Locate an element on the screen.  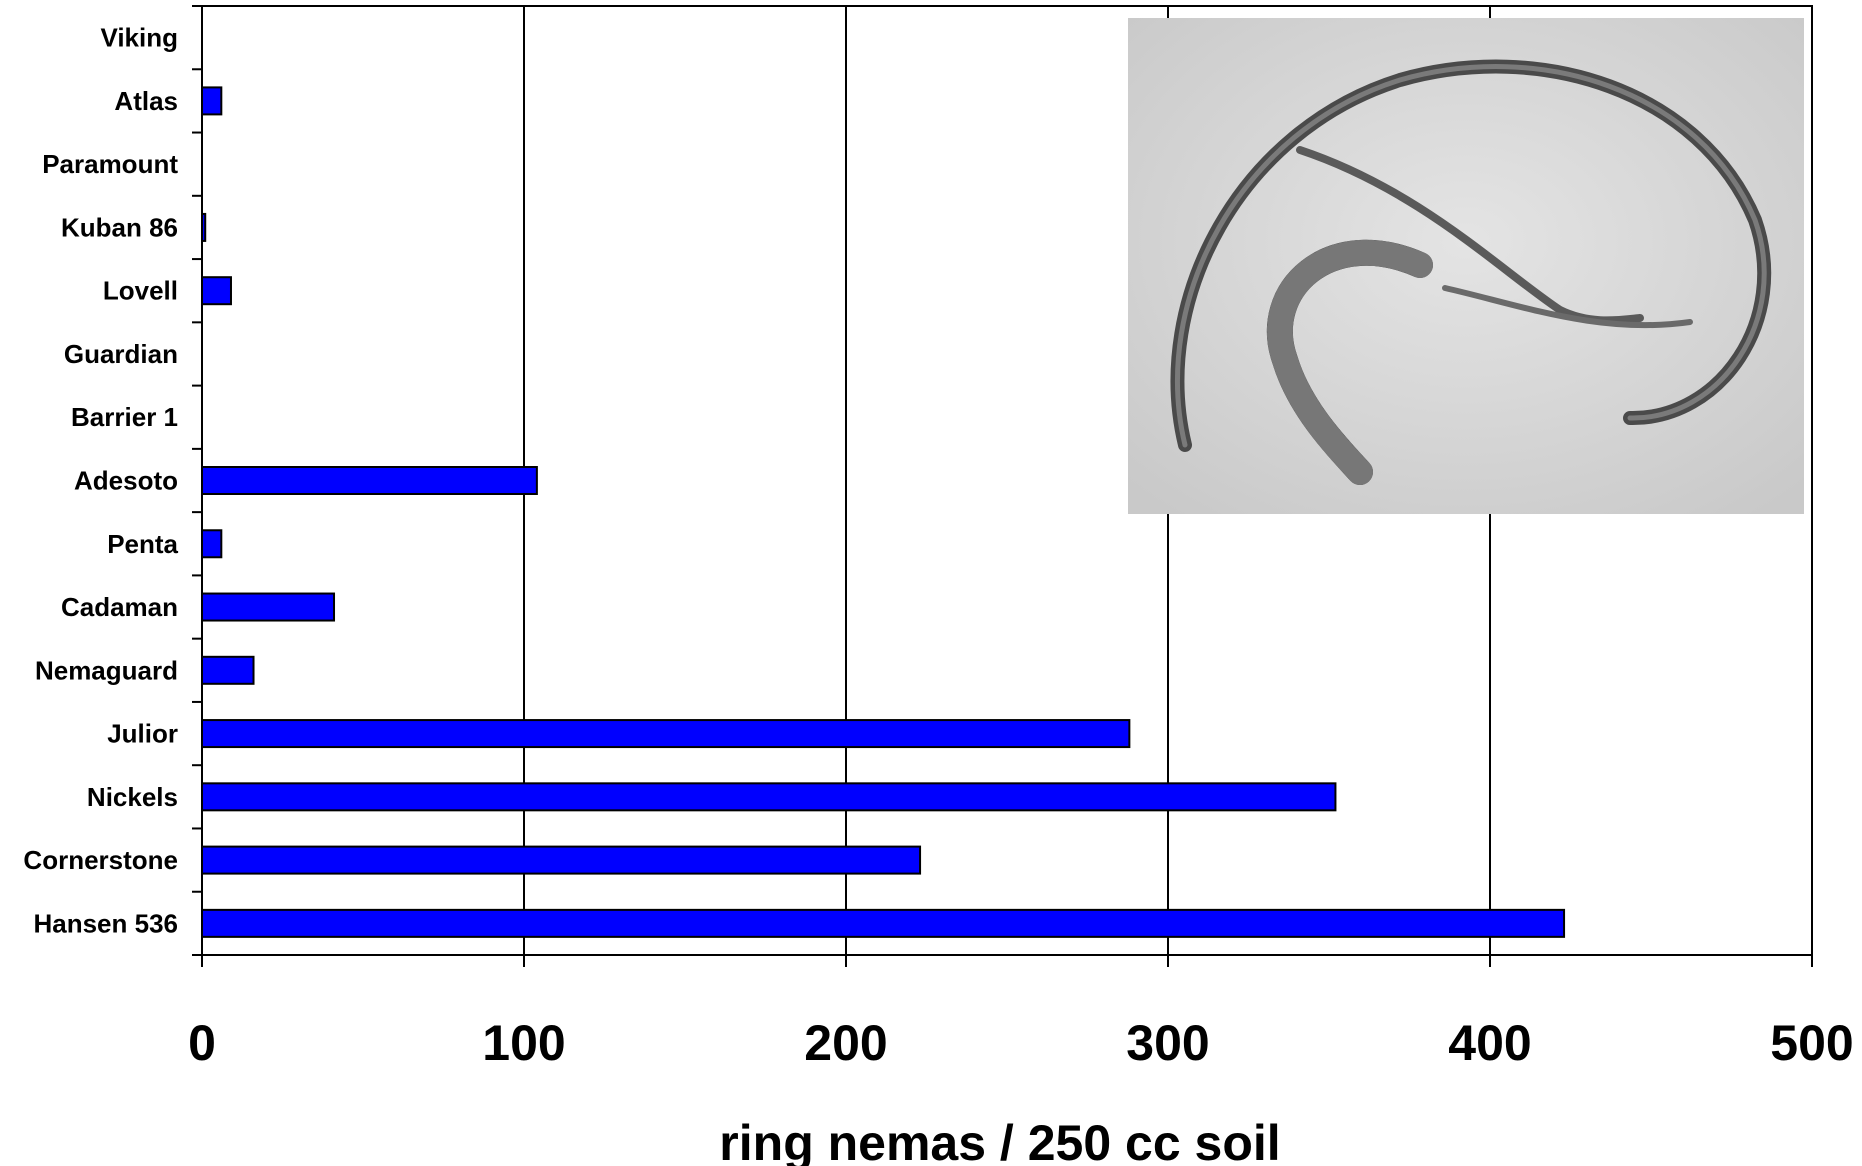
x-tick-label: 0 is located at coordinates (202, 1043).